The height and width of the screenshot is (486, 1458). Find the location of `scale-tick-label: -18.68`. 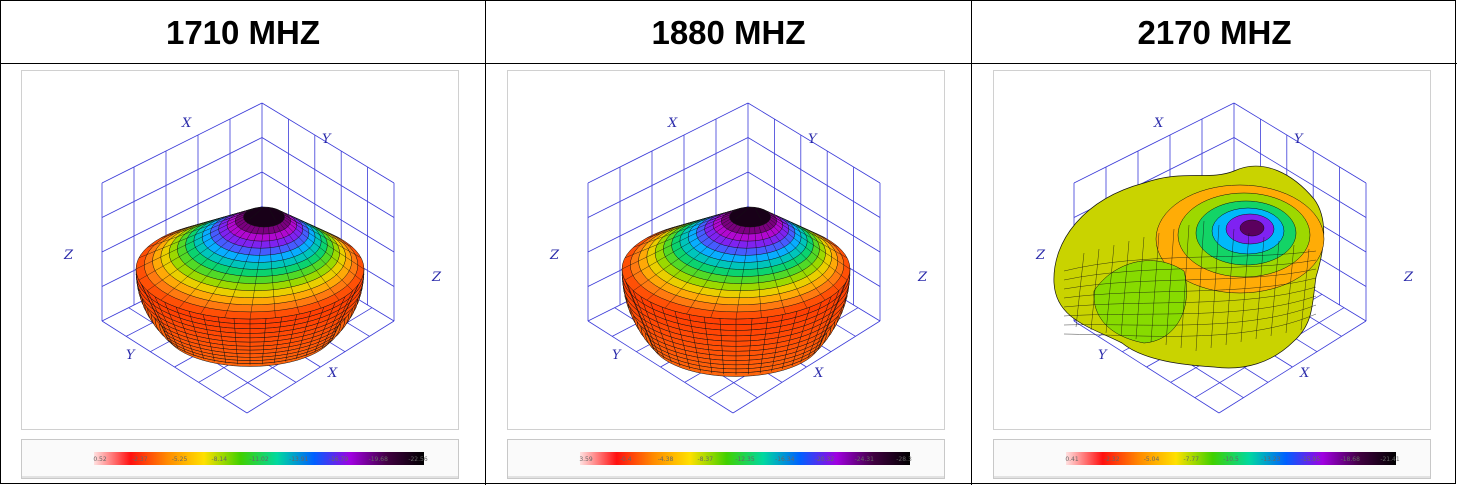

scale-tick-label: -18.68 is located at coordinates (1351, 459).